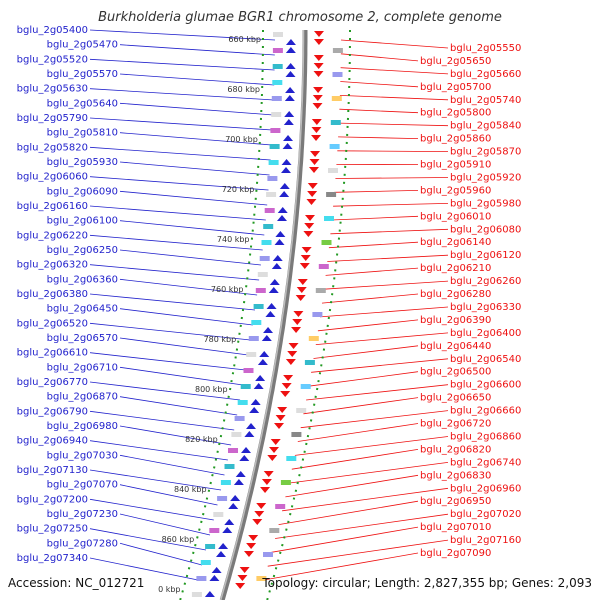  What do you see at coordinates (455, 113) in the screenshot?
I see `right-gene-label: bglu_2g05800` at bounding box center [455, 113].